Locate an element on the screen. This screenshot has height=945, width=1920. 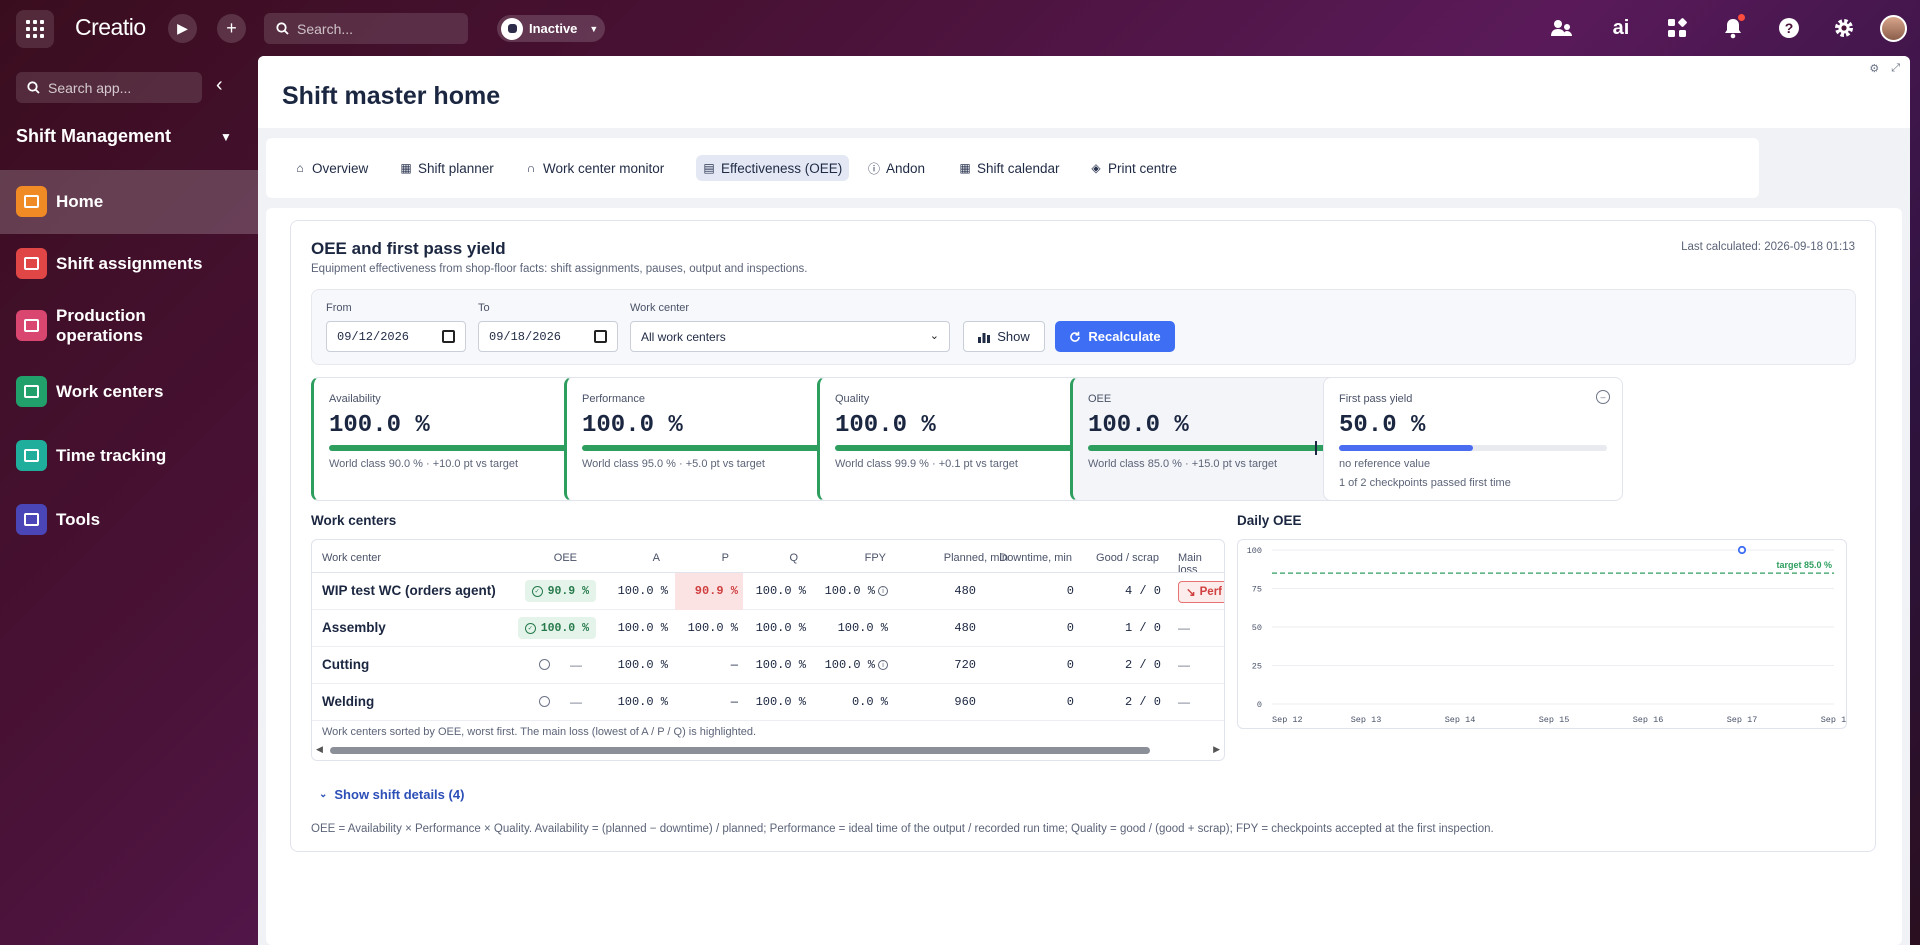
tab-effectiveness-oee: ▤ Effectiveness (OEE) is located at coordinates (773, 168).